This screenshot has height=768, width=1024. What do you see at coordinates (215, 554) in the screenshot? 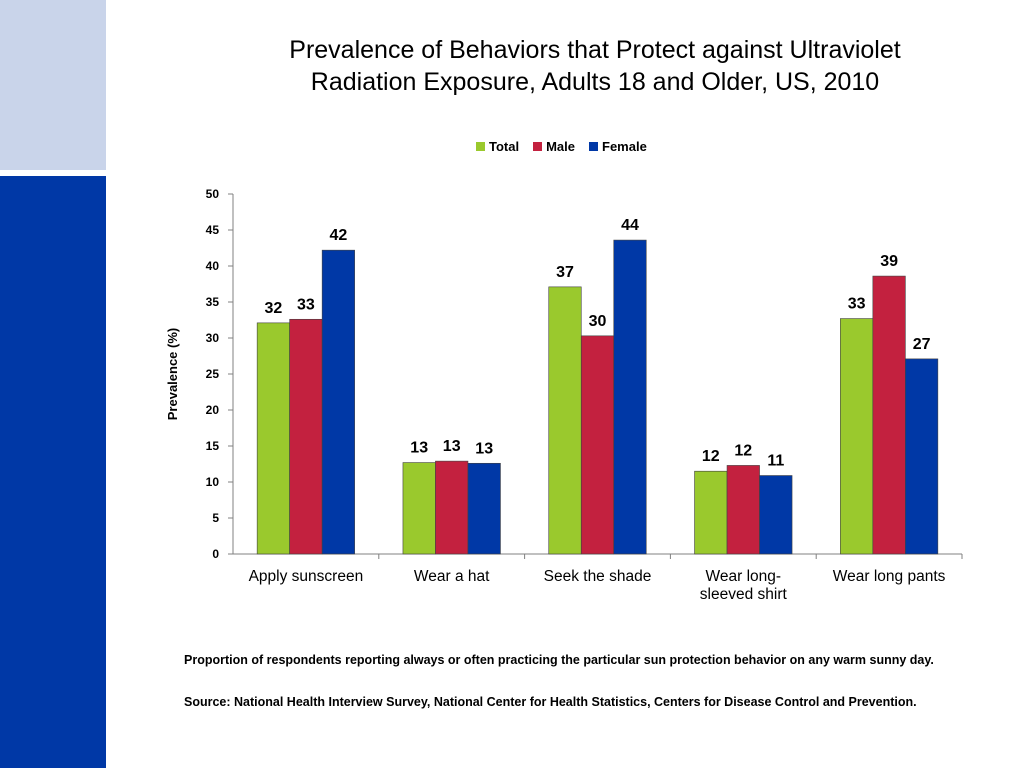
I see `y-tick-label: 0` at bounding box center [215, 554].